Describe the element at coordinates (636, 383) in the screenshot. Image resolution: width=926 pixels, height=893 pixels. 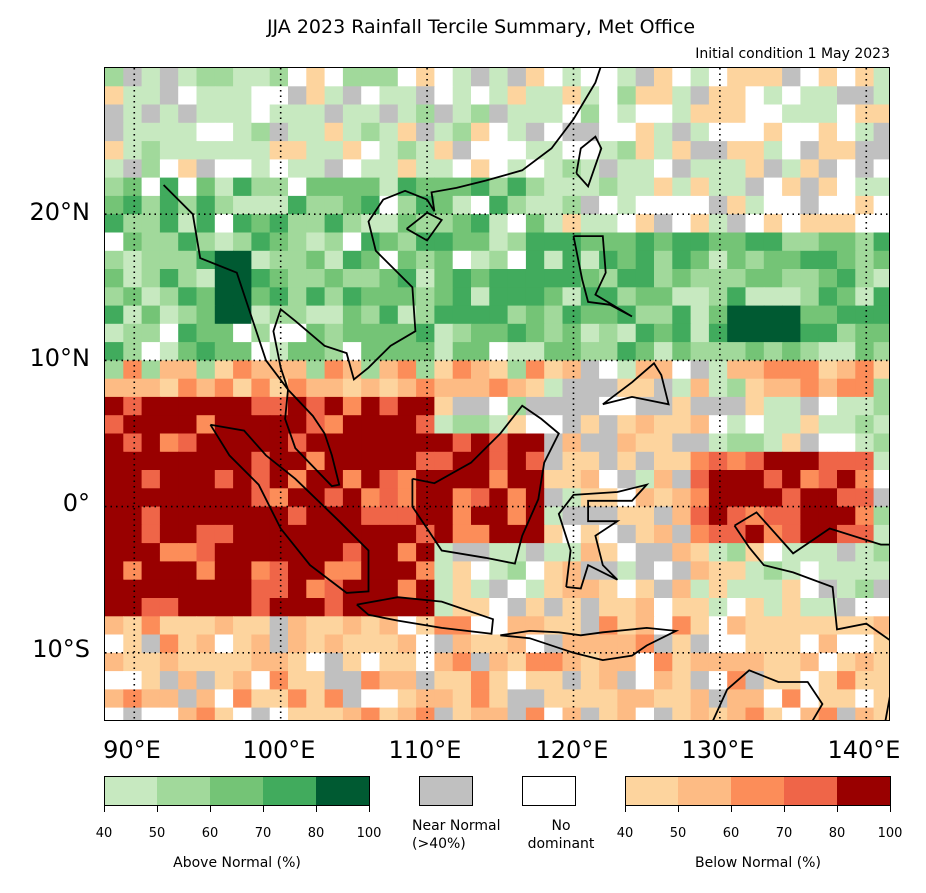
I see `coastline` at that location.